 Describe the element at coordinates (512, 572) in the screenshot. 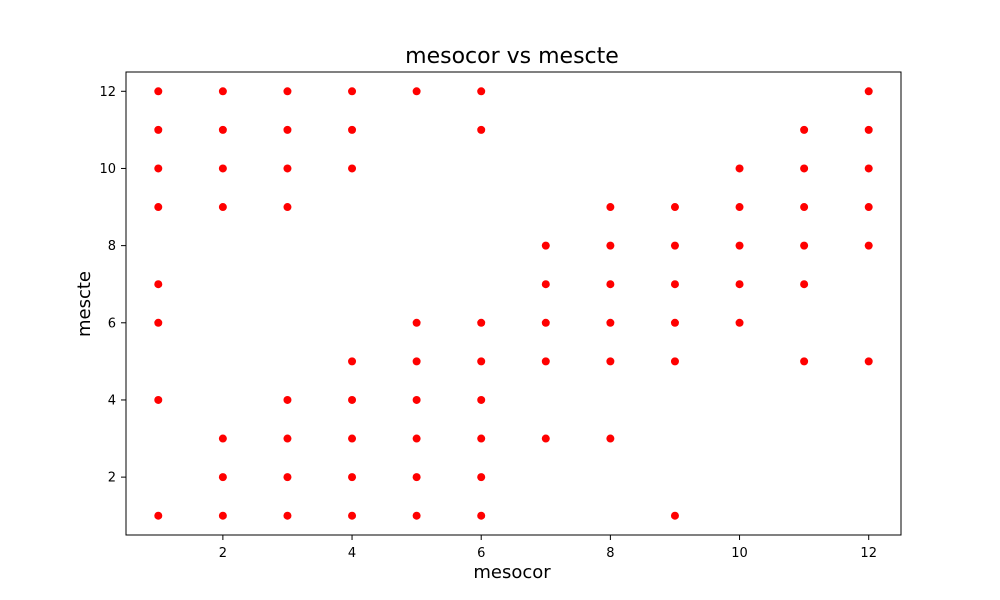

I see `x-axis-label: mesocor` at that location.